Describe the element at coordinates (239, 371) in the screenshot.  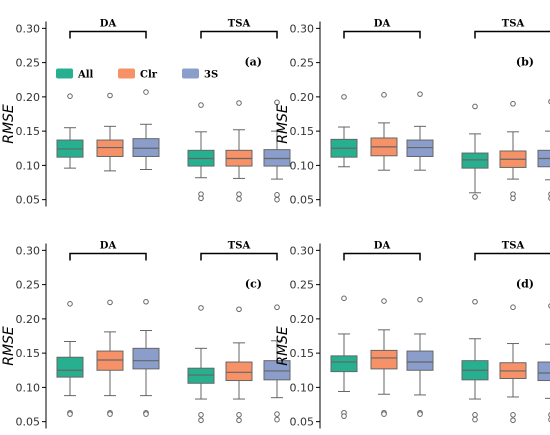
I see `box-tsa-clr` at that location.